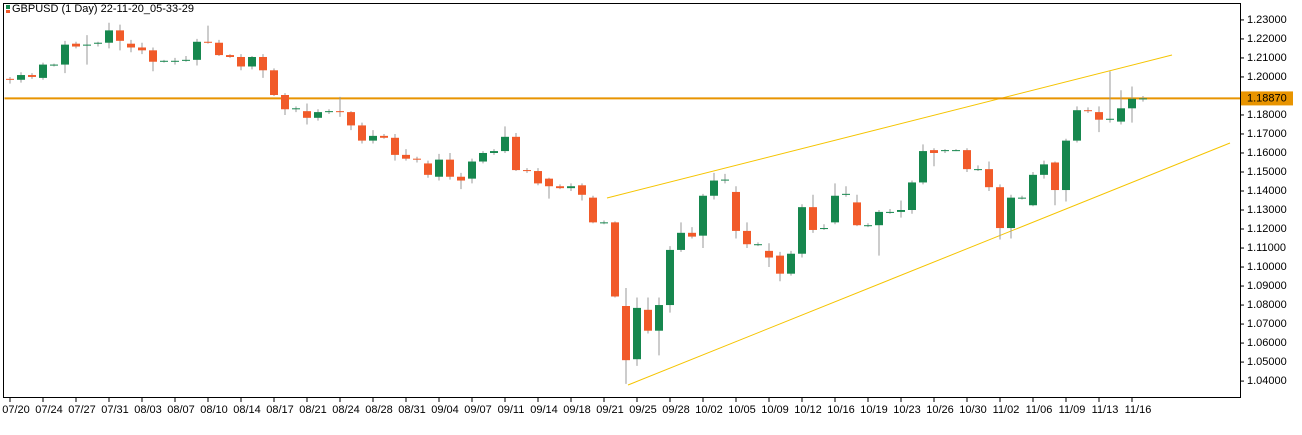 The width and height of the screenshot is (1302, 435). I want to click on trend-line, so click(889, 126).